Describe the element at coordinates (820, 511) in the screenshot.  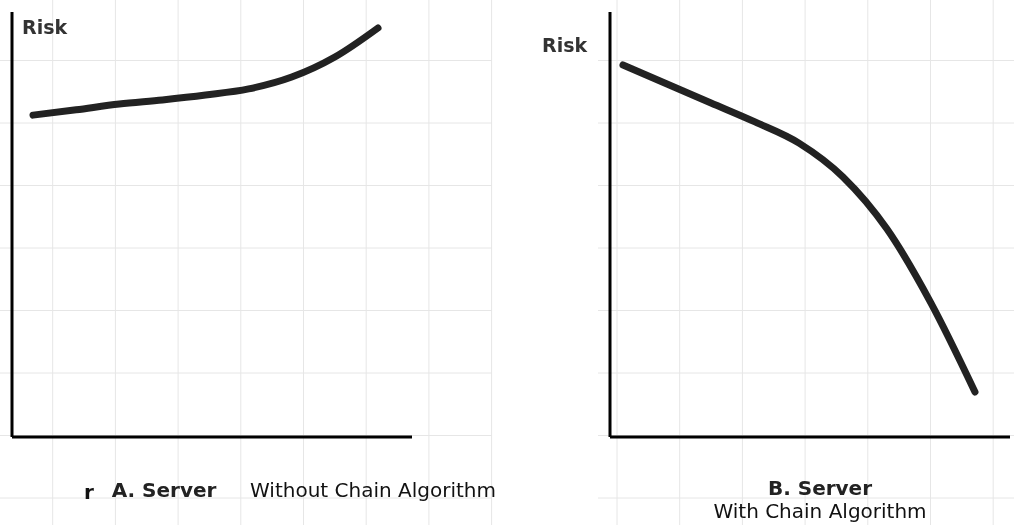
I see `text: With Chain Algorithm` at that location.